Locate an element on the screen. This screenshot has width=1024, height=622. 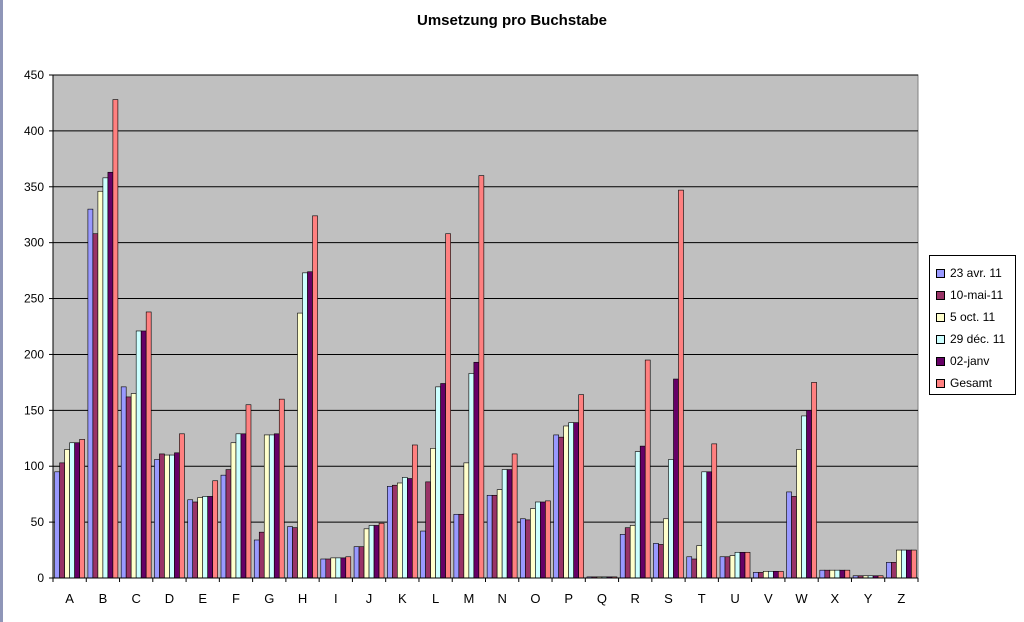
x-tick-label: R is located at coordinates (635, 598).